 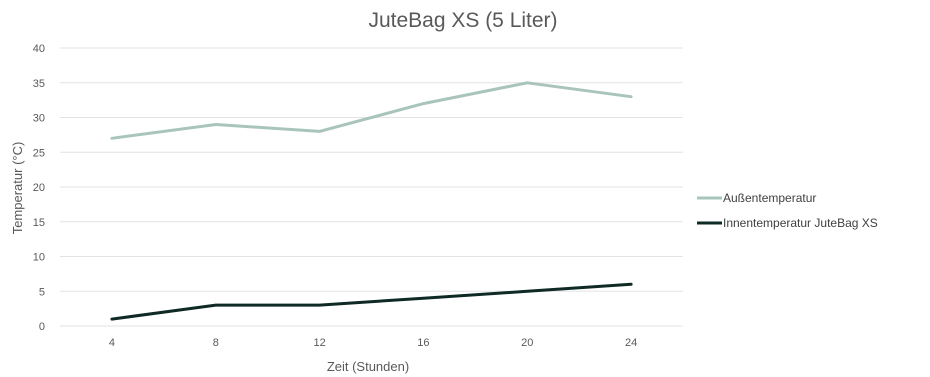 What do you see at coordinates (769, 198) in the screenshot?
I see `legend-label: Außentemperatur` at bounding box center [769, 198].